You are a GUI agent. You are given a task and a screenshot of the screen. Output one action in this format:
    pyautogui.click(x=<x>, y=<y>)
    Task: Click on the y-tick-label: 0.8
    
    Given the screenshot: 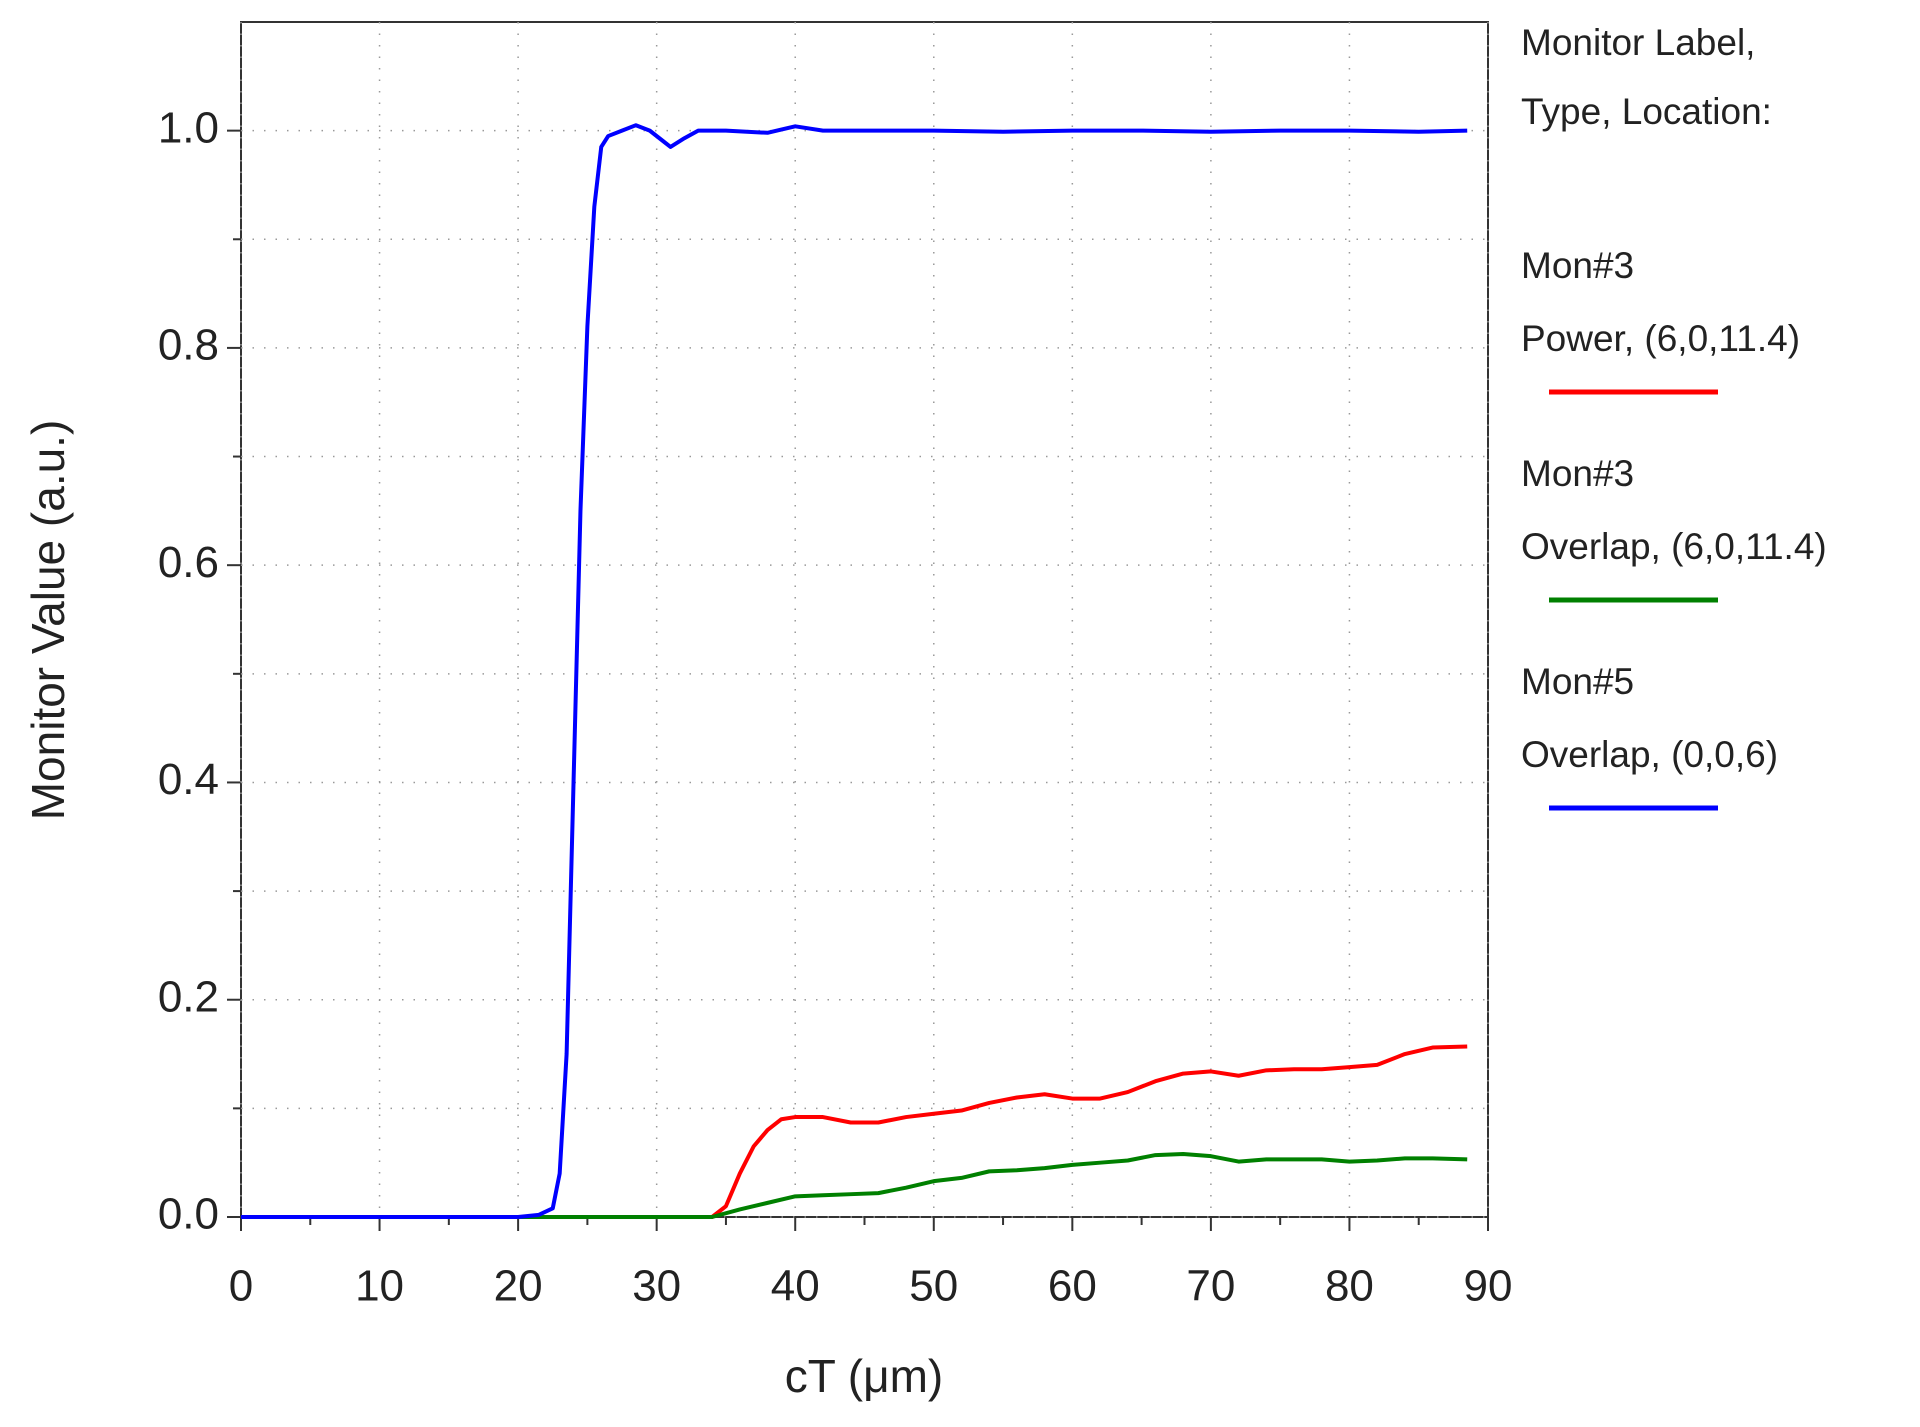 What is the action you would take?
    pyautogui.click(x=188, y=345)
    